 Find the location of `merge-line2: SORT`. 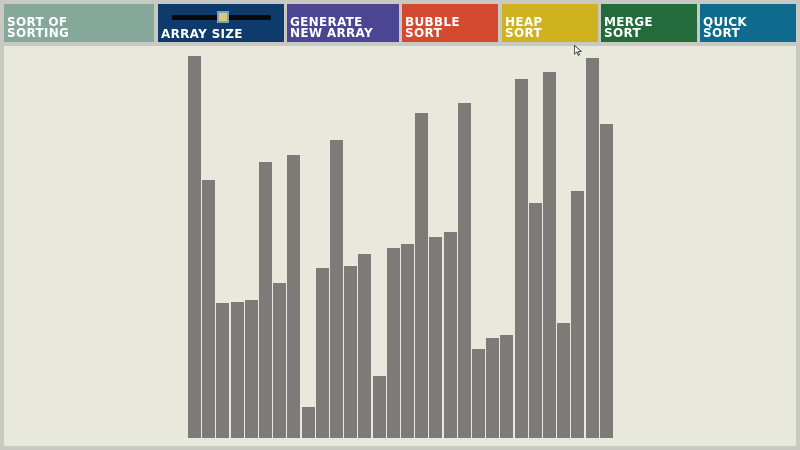

merge-line2: SORT is located at coordinates (622, 33).